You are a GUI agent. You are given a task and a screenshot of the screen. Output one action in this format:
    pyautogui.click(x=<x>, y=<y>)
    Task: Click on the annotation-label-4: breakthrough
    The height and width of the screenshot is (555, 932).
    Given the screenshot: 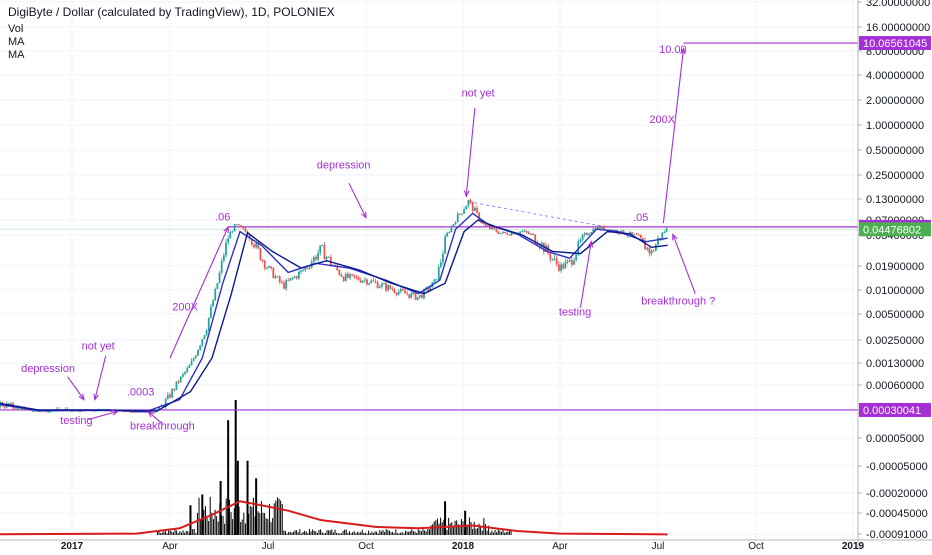 What is the action you would take?
    pyautogui.click(x=162, y=427)
    